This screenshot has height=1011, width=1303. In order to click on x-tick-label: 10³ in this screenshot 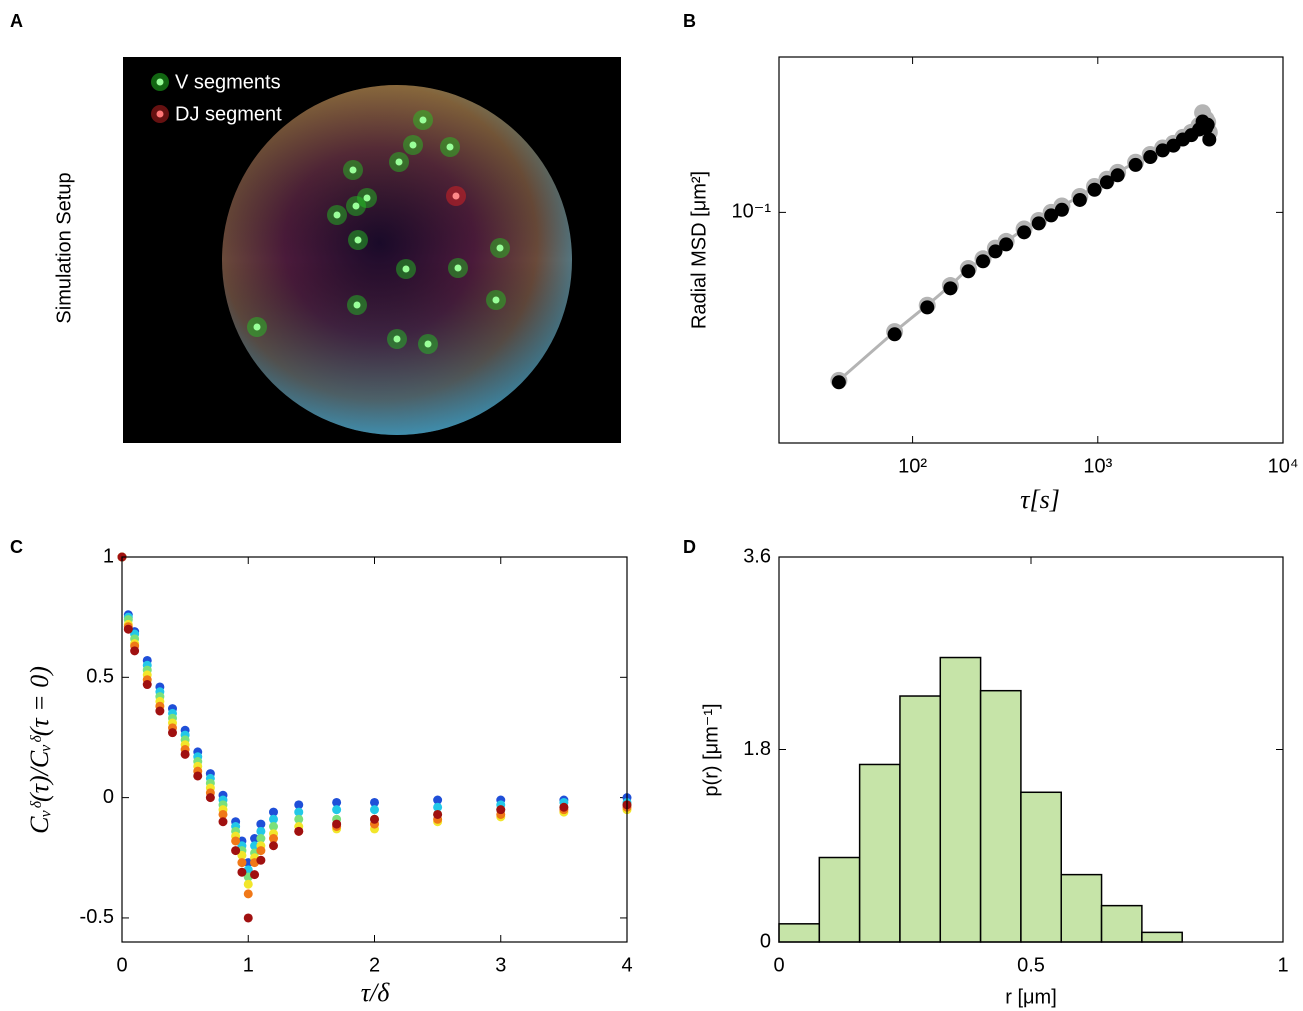, I will do `click(1097, 466)`.